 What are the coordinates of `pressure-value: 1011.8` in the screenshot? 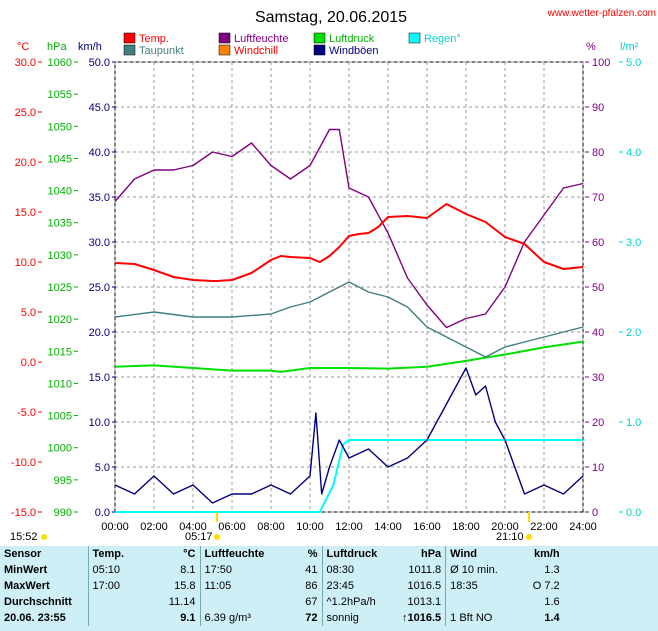 It's located at (425, 570).